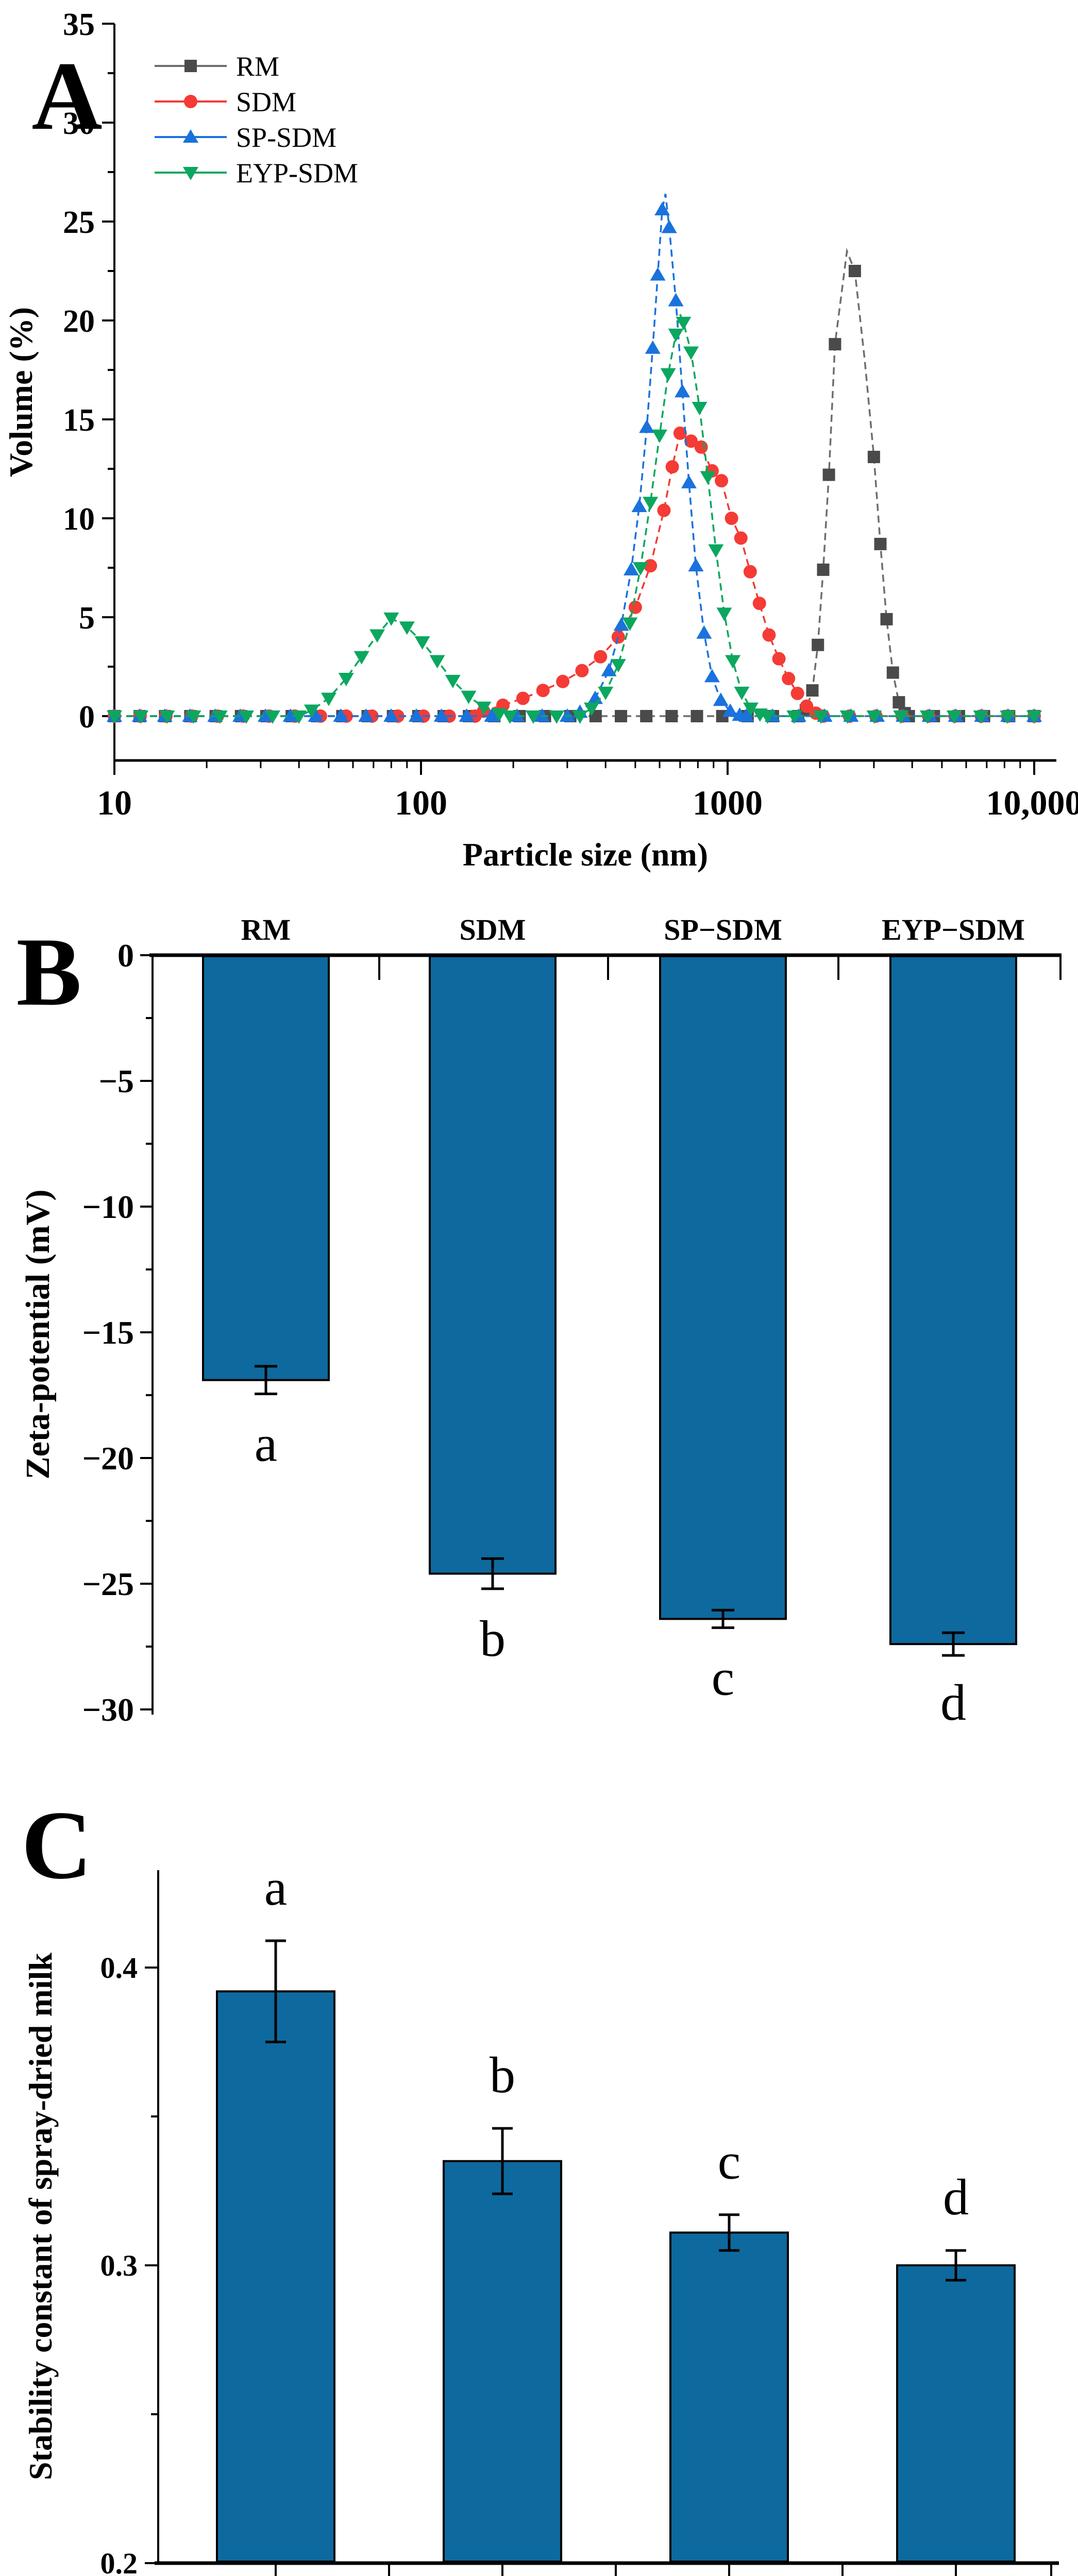  Describe the element at coordinates (585, 854) in the screenshot. I see `x-axis-title: Particle size (nm)` at that location.